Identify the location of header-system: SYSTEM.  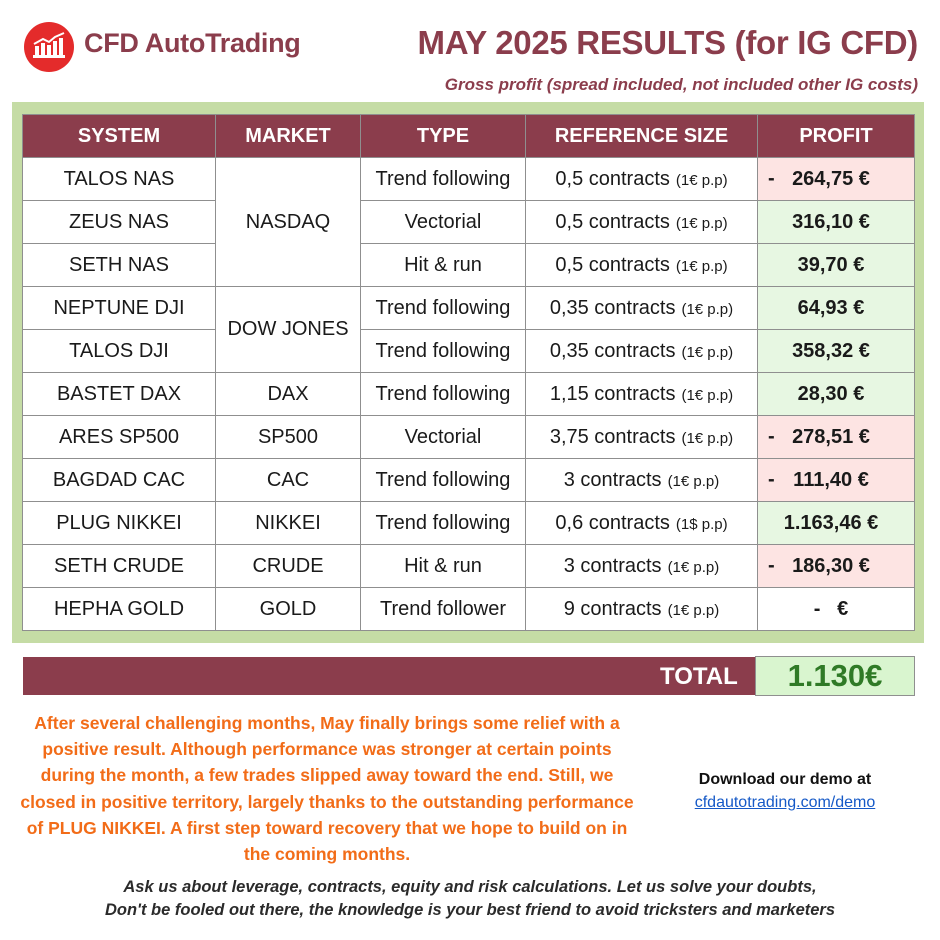
(119, 136).